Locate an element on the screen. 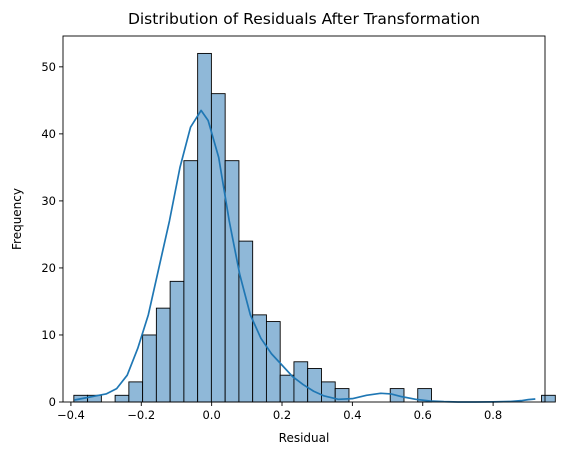 The height and width of the screenshot is (455, 562). y-tick-label: 40 is located at coordinates (48, 134).